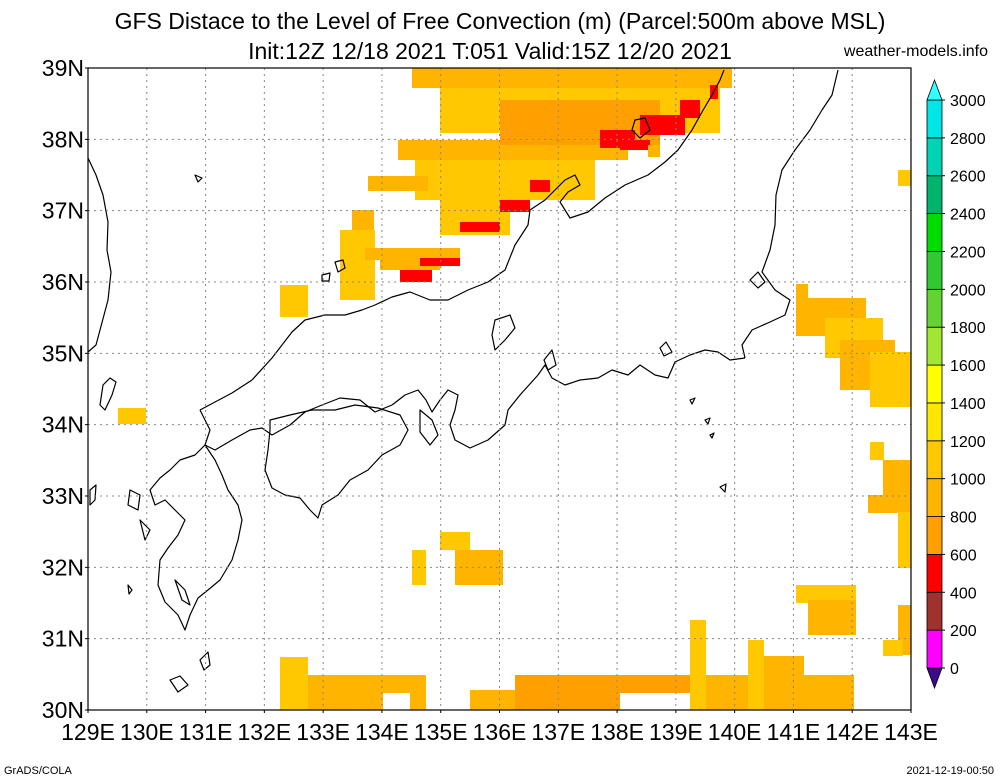 The height and width of the screenshot is (779, 1000). What do you see at coordinates (500, 732) in the screenshot?
I see `lon-label: 136E` at bounding box center [500, 732].